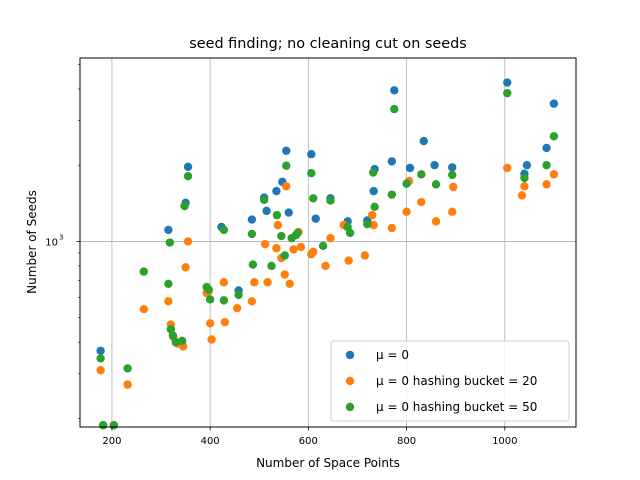 The width and height of the screenshot is (640, 480). Describe the element at coordinates (308, 441) in the screenshot. I see `x-tick-label: 600` at that location.